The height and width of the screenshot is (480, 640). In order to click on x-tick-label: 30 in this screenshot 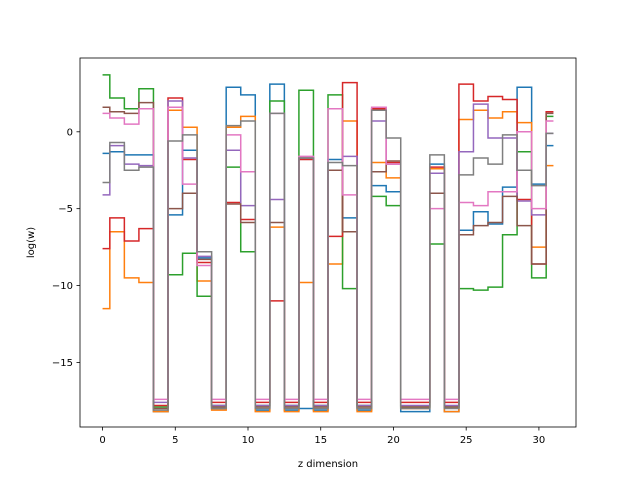, I will do `click(539, 440)`.